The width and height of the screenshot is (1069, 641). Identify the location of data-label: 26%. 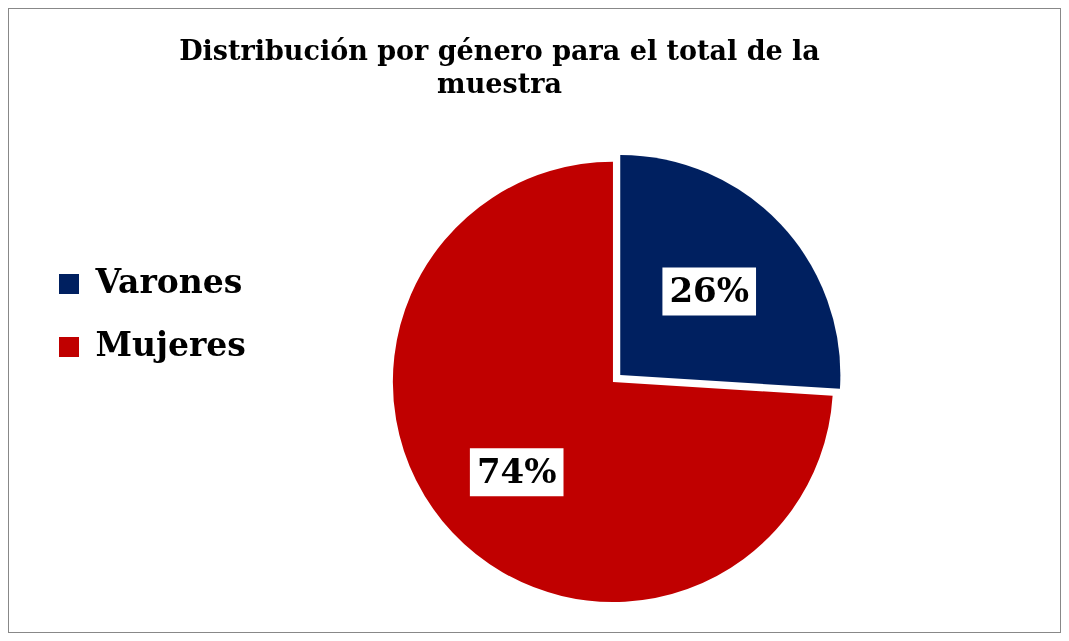
(709, 290).